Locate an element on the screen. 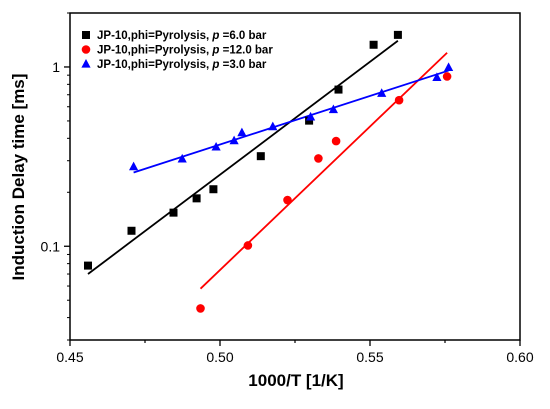  legend-label: JP-10,phi=Pyrolysis, p =6.0 bar is located at coordinates (182, 36).